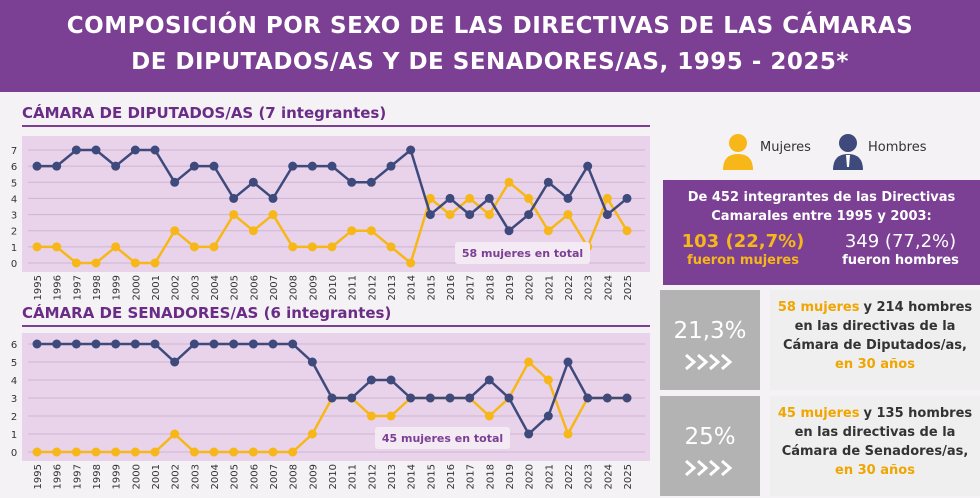 This screenshot has height=498, width=980. Describe the element at coordinates (254, 476) in the screenshot. I see `x-tick-label: 2006` at that location.